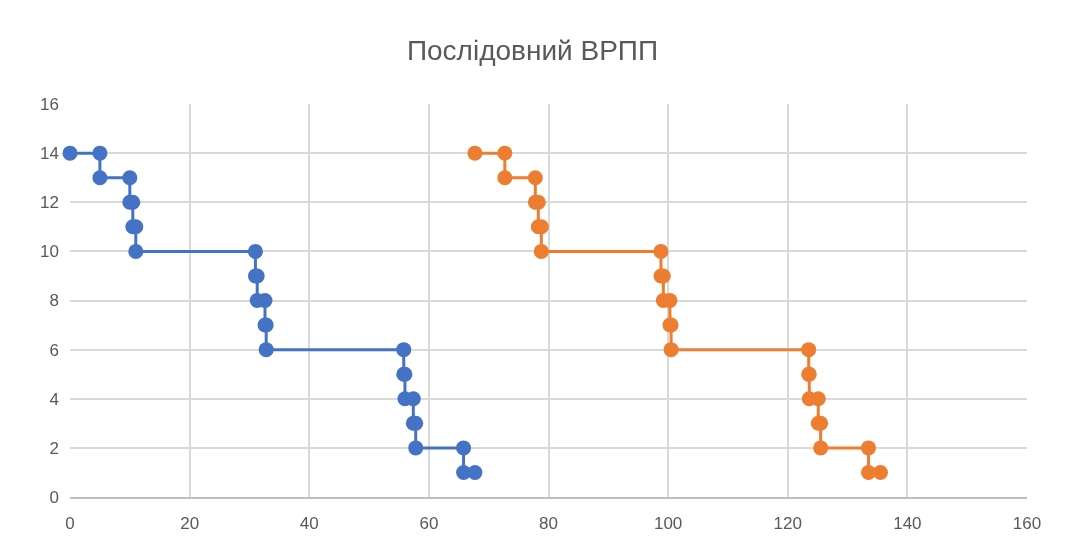 The image size is (1065, 558). What do you see at coordinates (309, 524) in the screenshot?
I see `x-tick-label: 40` at bounding box center [309, 524].